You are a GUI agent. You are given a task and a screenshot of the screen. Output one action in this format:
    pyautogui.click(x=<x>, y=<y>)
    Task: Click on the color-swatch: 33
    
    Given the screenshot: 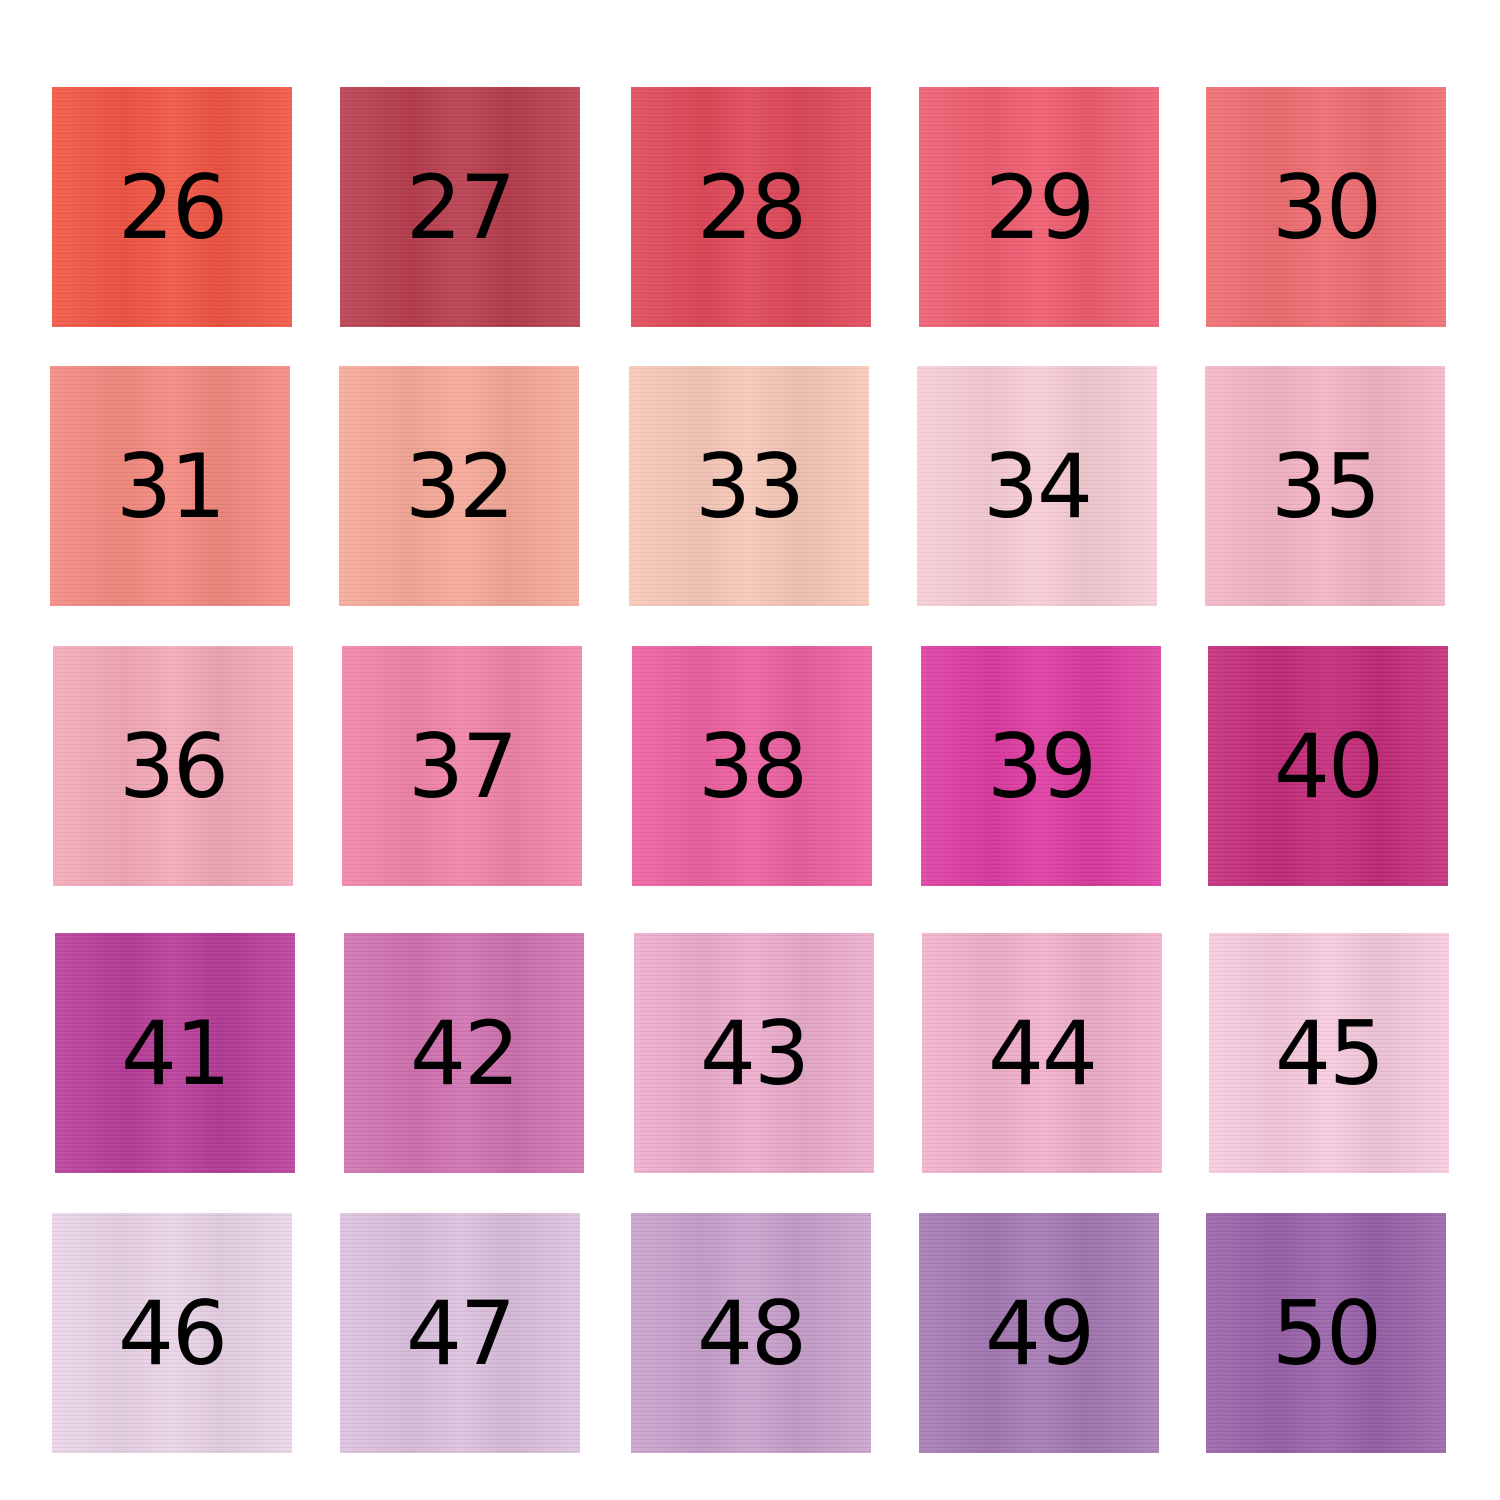 What is the action you would take?
    pyautogui.click(x=749, y=486)
    